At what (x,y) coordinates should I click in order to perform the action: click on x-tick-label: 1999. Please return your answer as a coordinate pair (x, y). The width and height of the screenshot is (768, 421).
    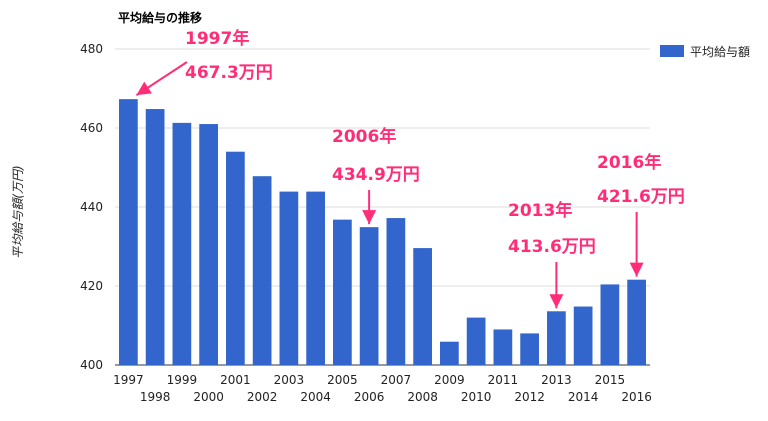
    Looking at the image, I should click on (182, 380).